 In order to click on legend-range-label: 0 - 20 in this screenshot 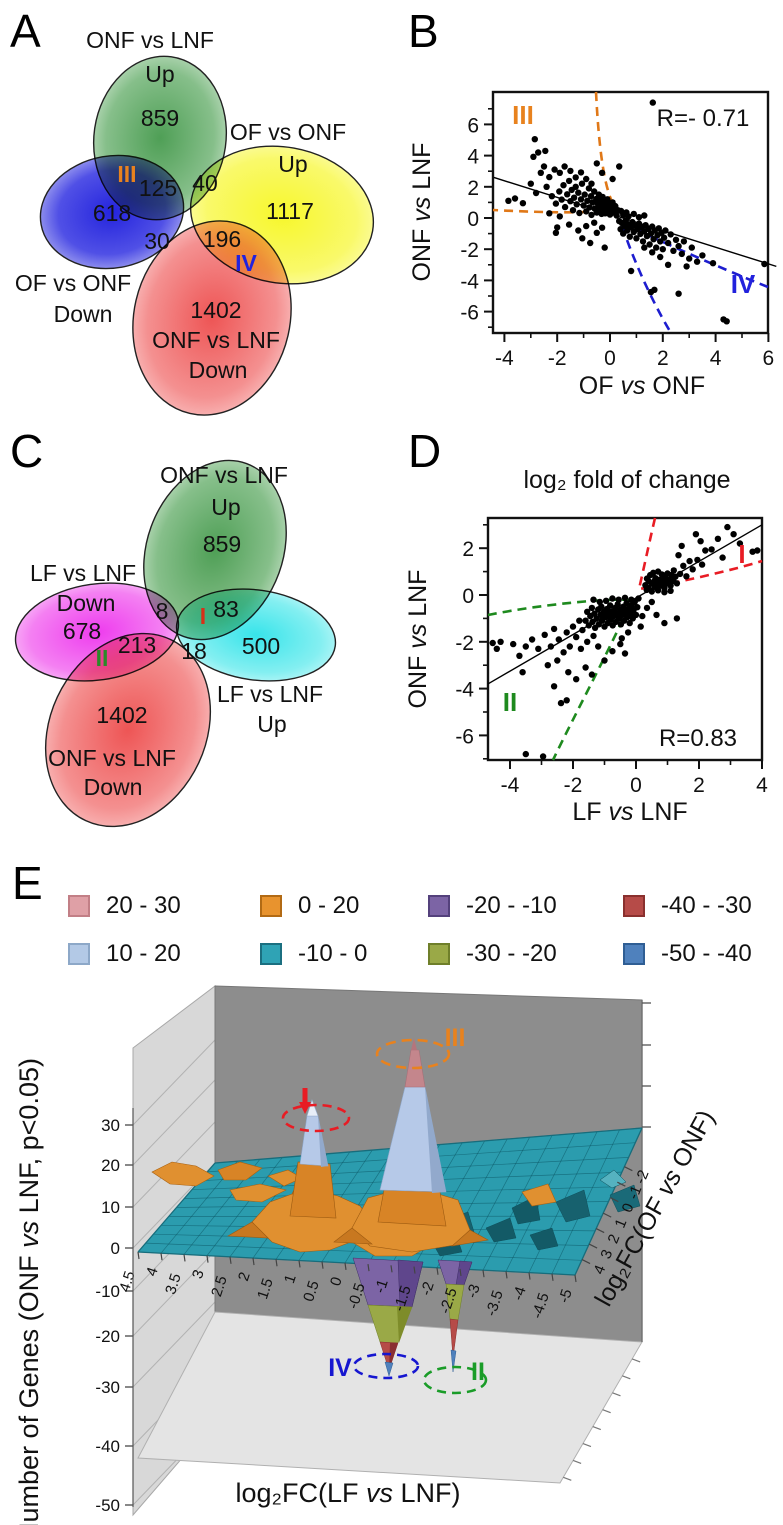, I will do `click(329, 905)`.